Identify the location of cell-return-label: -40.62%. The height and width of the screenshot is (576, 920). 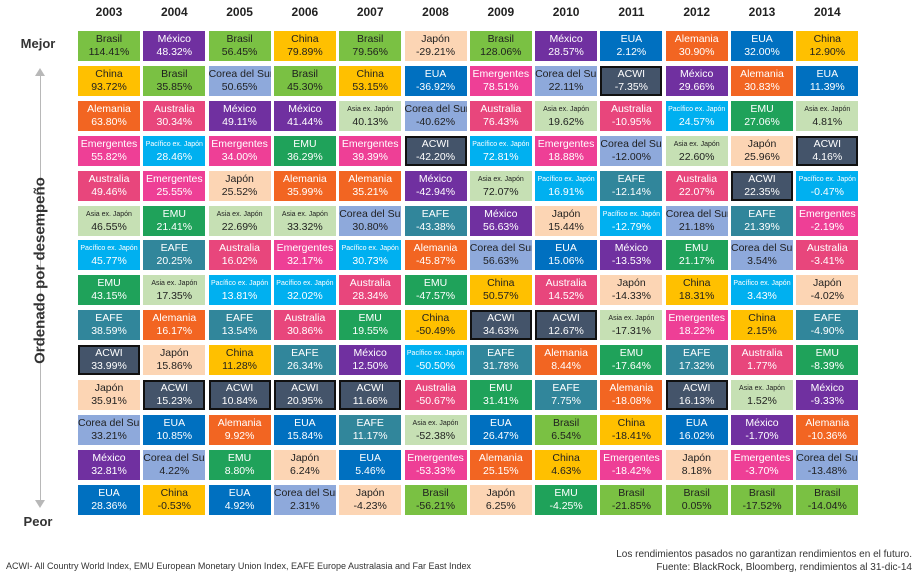
(435, 121).